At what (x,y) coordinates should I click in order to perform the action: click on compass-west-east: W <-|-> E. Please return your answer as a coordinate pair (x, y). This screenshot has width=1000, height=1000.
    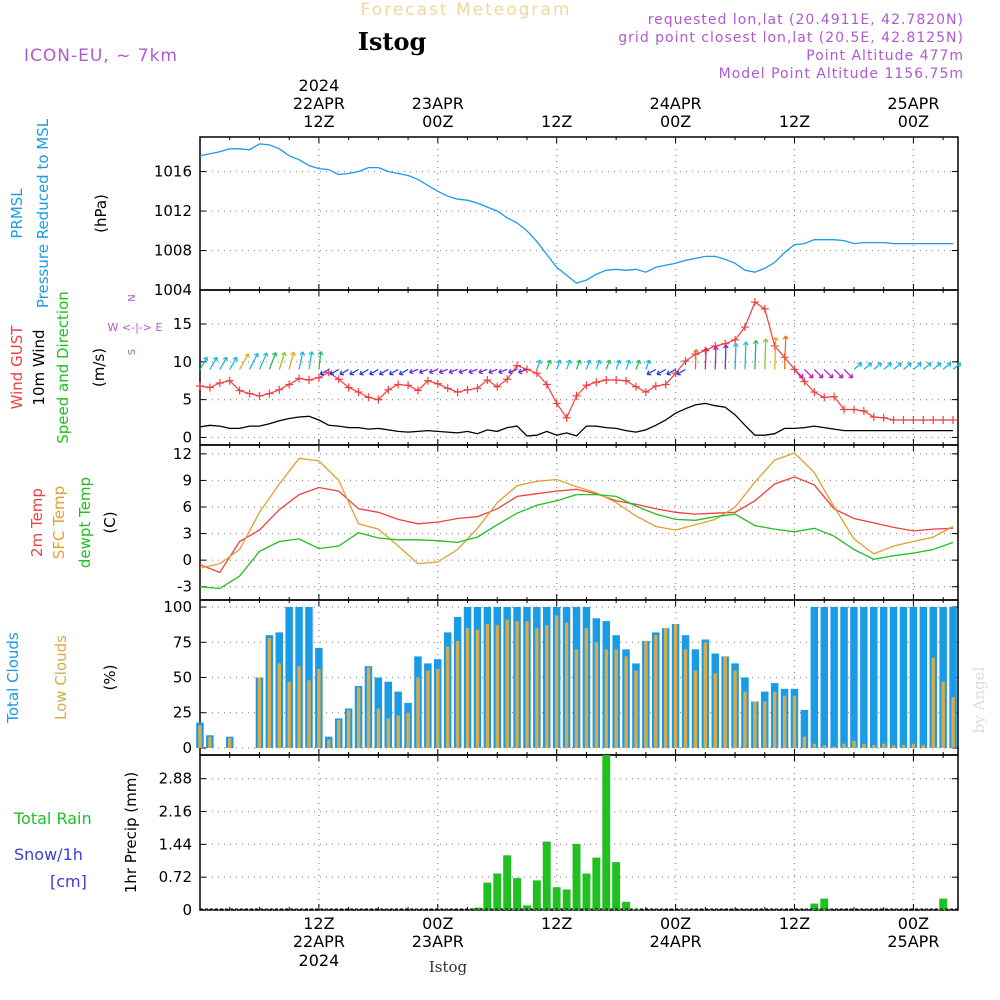
    Looking at the image, I should click on (135, 327).